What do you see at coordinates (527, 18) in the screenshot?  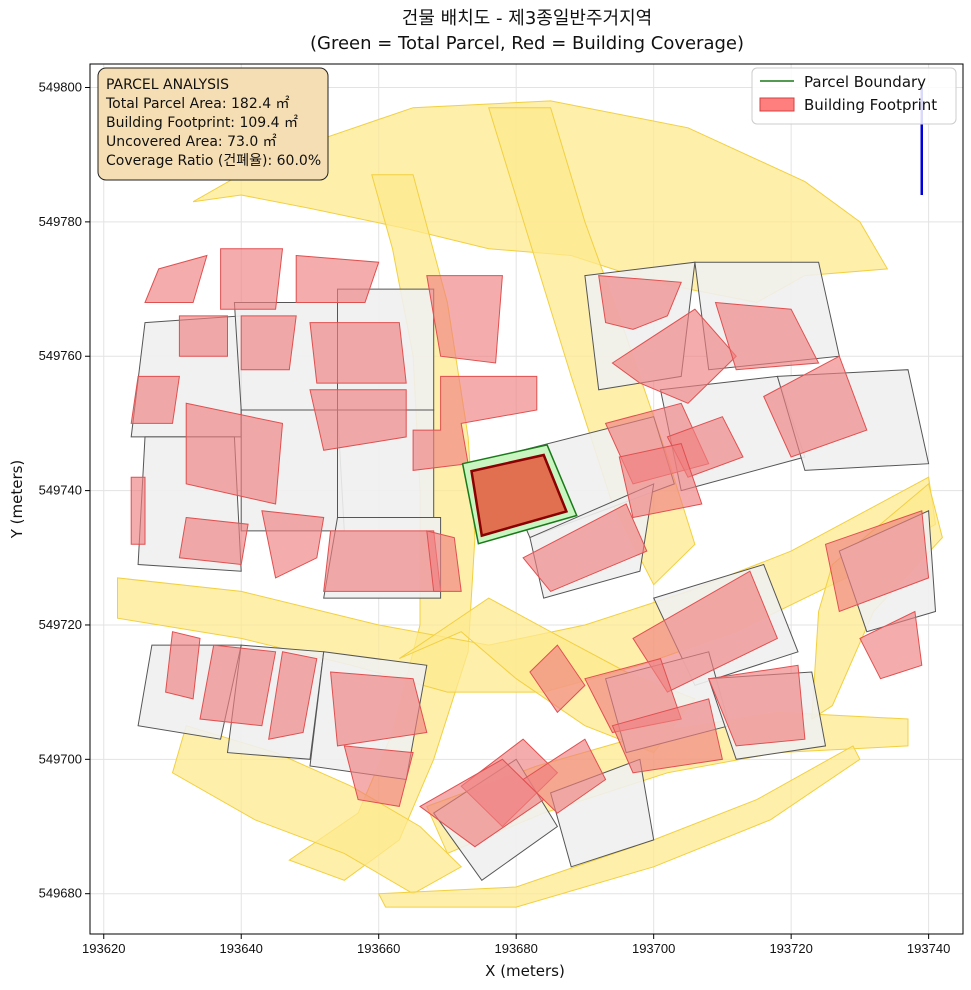 I see `chart-title-line1: 건물 배치도 - 제3종일반주거지역` at bounding box center [527, 18].